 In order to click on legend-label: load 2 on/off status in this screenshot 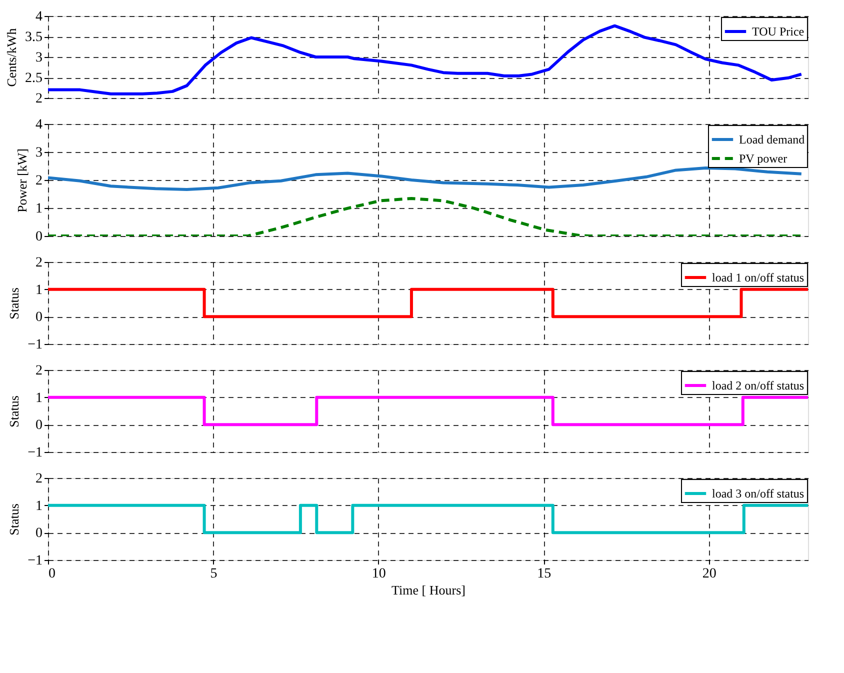, I will do `click(758, 385)`.